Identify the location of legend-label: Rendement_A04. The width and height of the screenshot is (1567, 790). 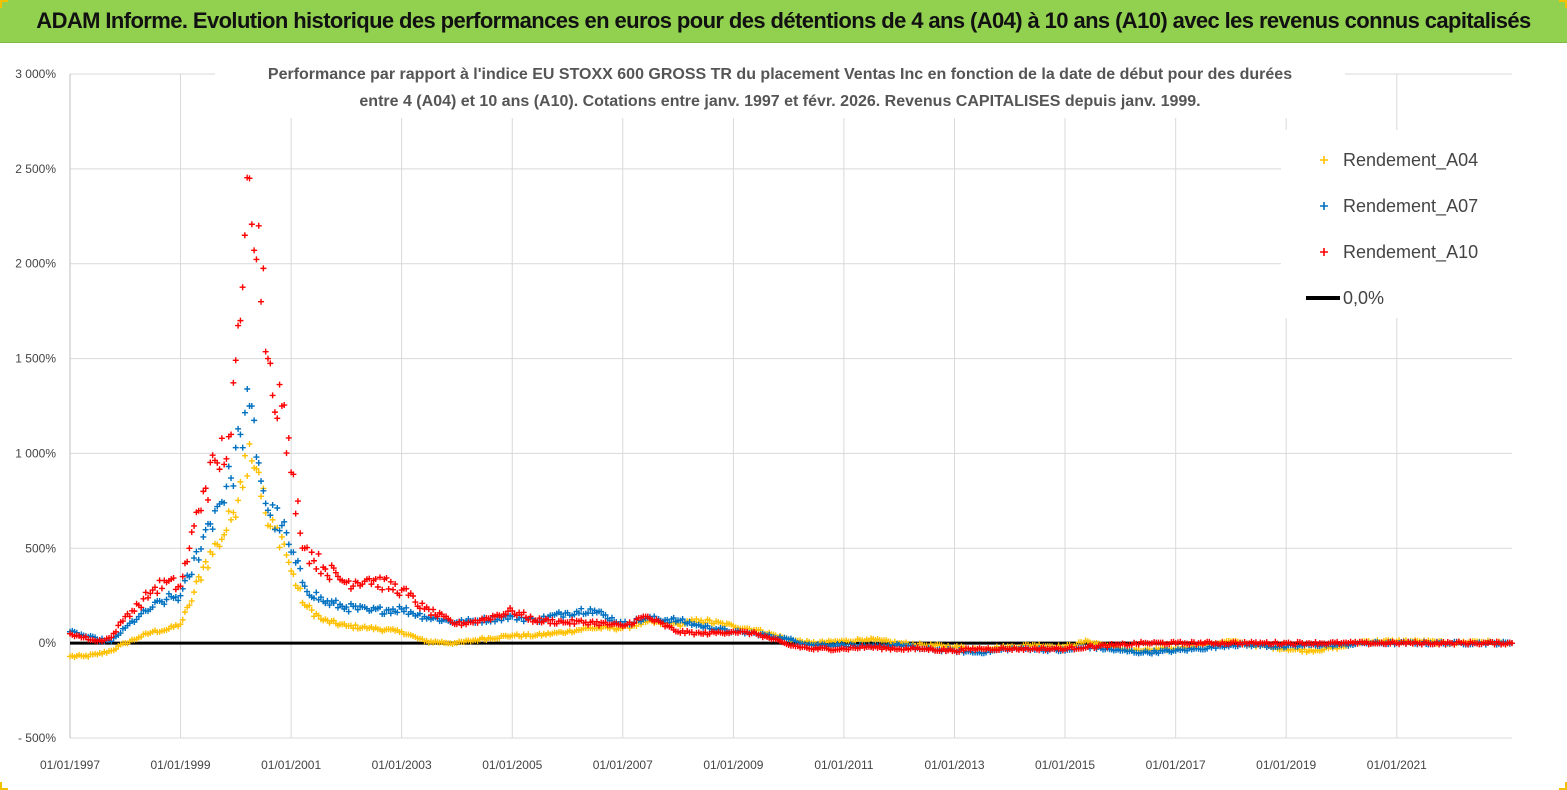
(1410, 160).